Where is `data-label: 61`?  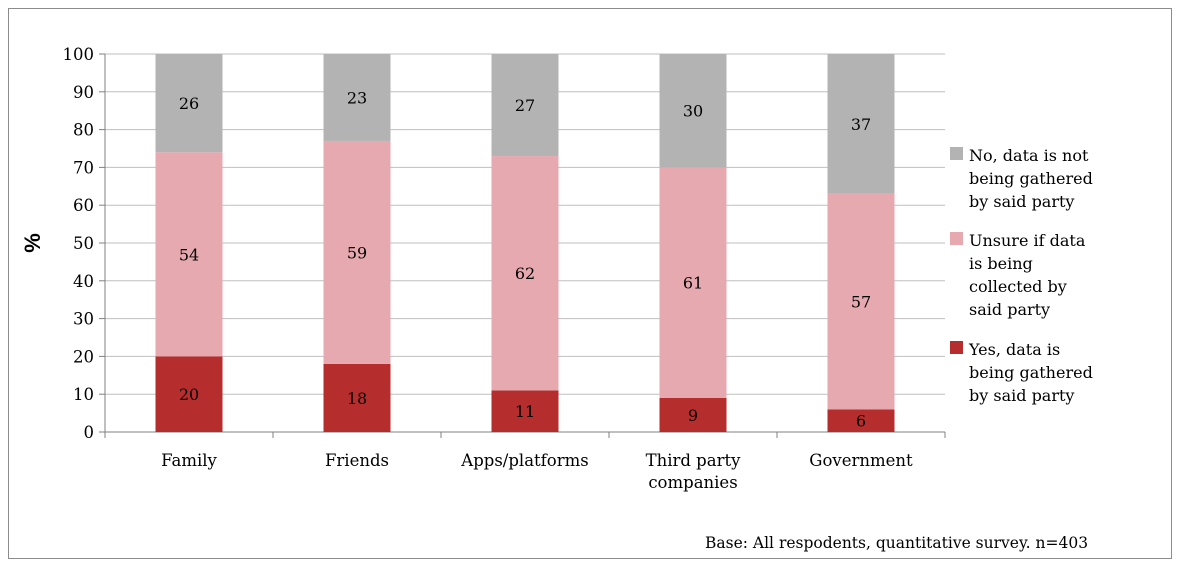
data-label: 61 is located at coordinates (693, 283).